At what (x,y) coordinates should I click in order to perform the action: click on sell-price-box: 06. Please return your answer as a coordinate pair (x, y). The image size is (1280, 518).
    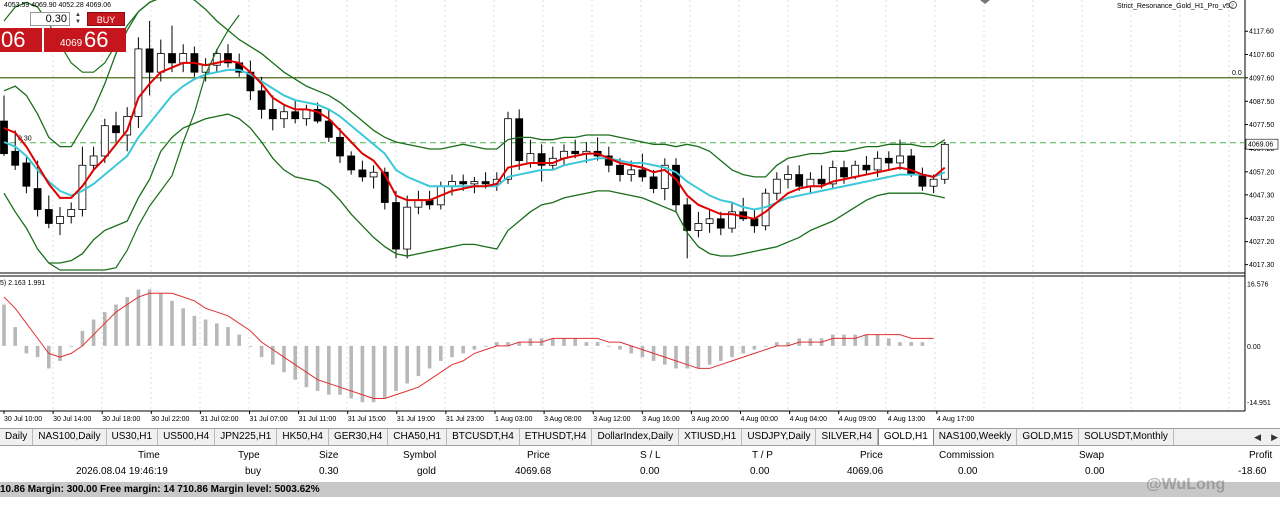
    Looking at the image, I should click on (21, 40).